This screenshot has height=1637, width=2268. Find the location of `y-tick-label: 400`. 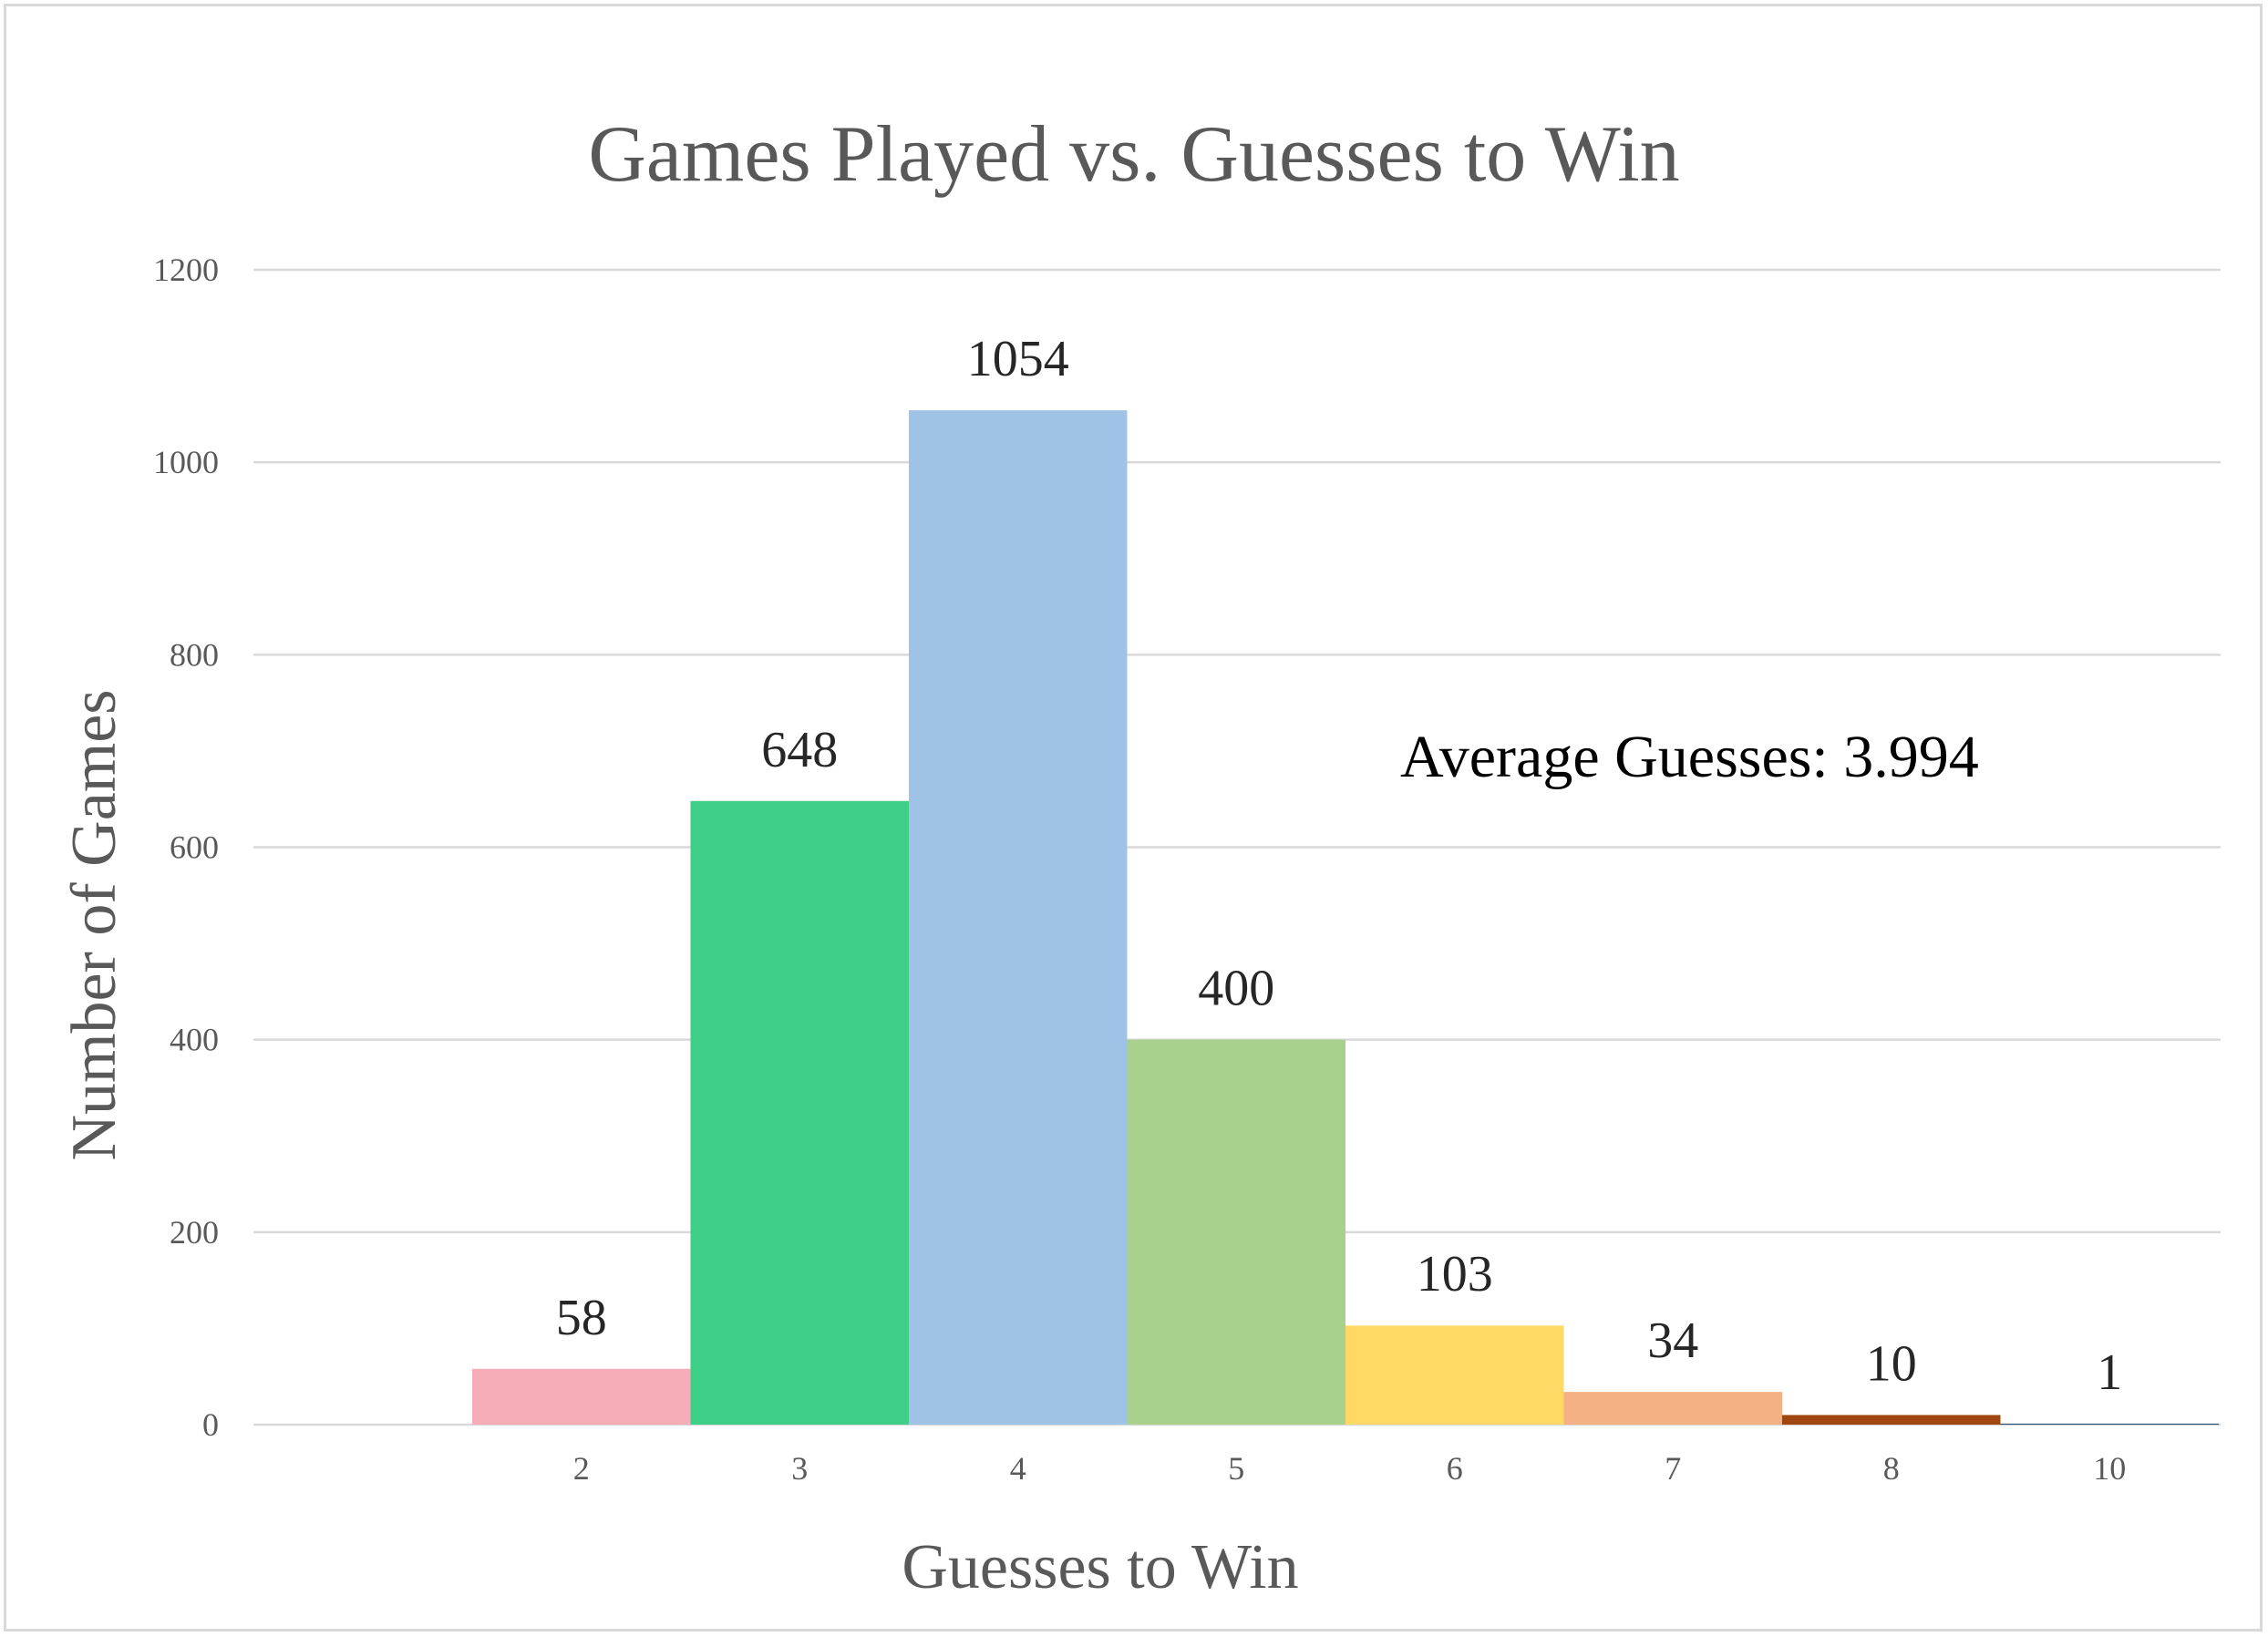

y-tick-label: 400 is located at coordinates (195, 1040).